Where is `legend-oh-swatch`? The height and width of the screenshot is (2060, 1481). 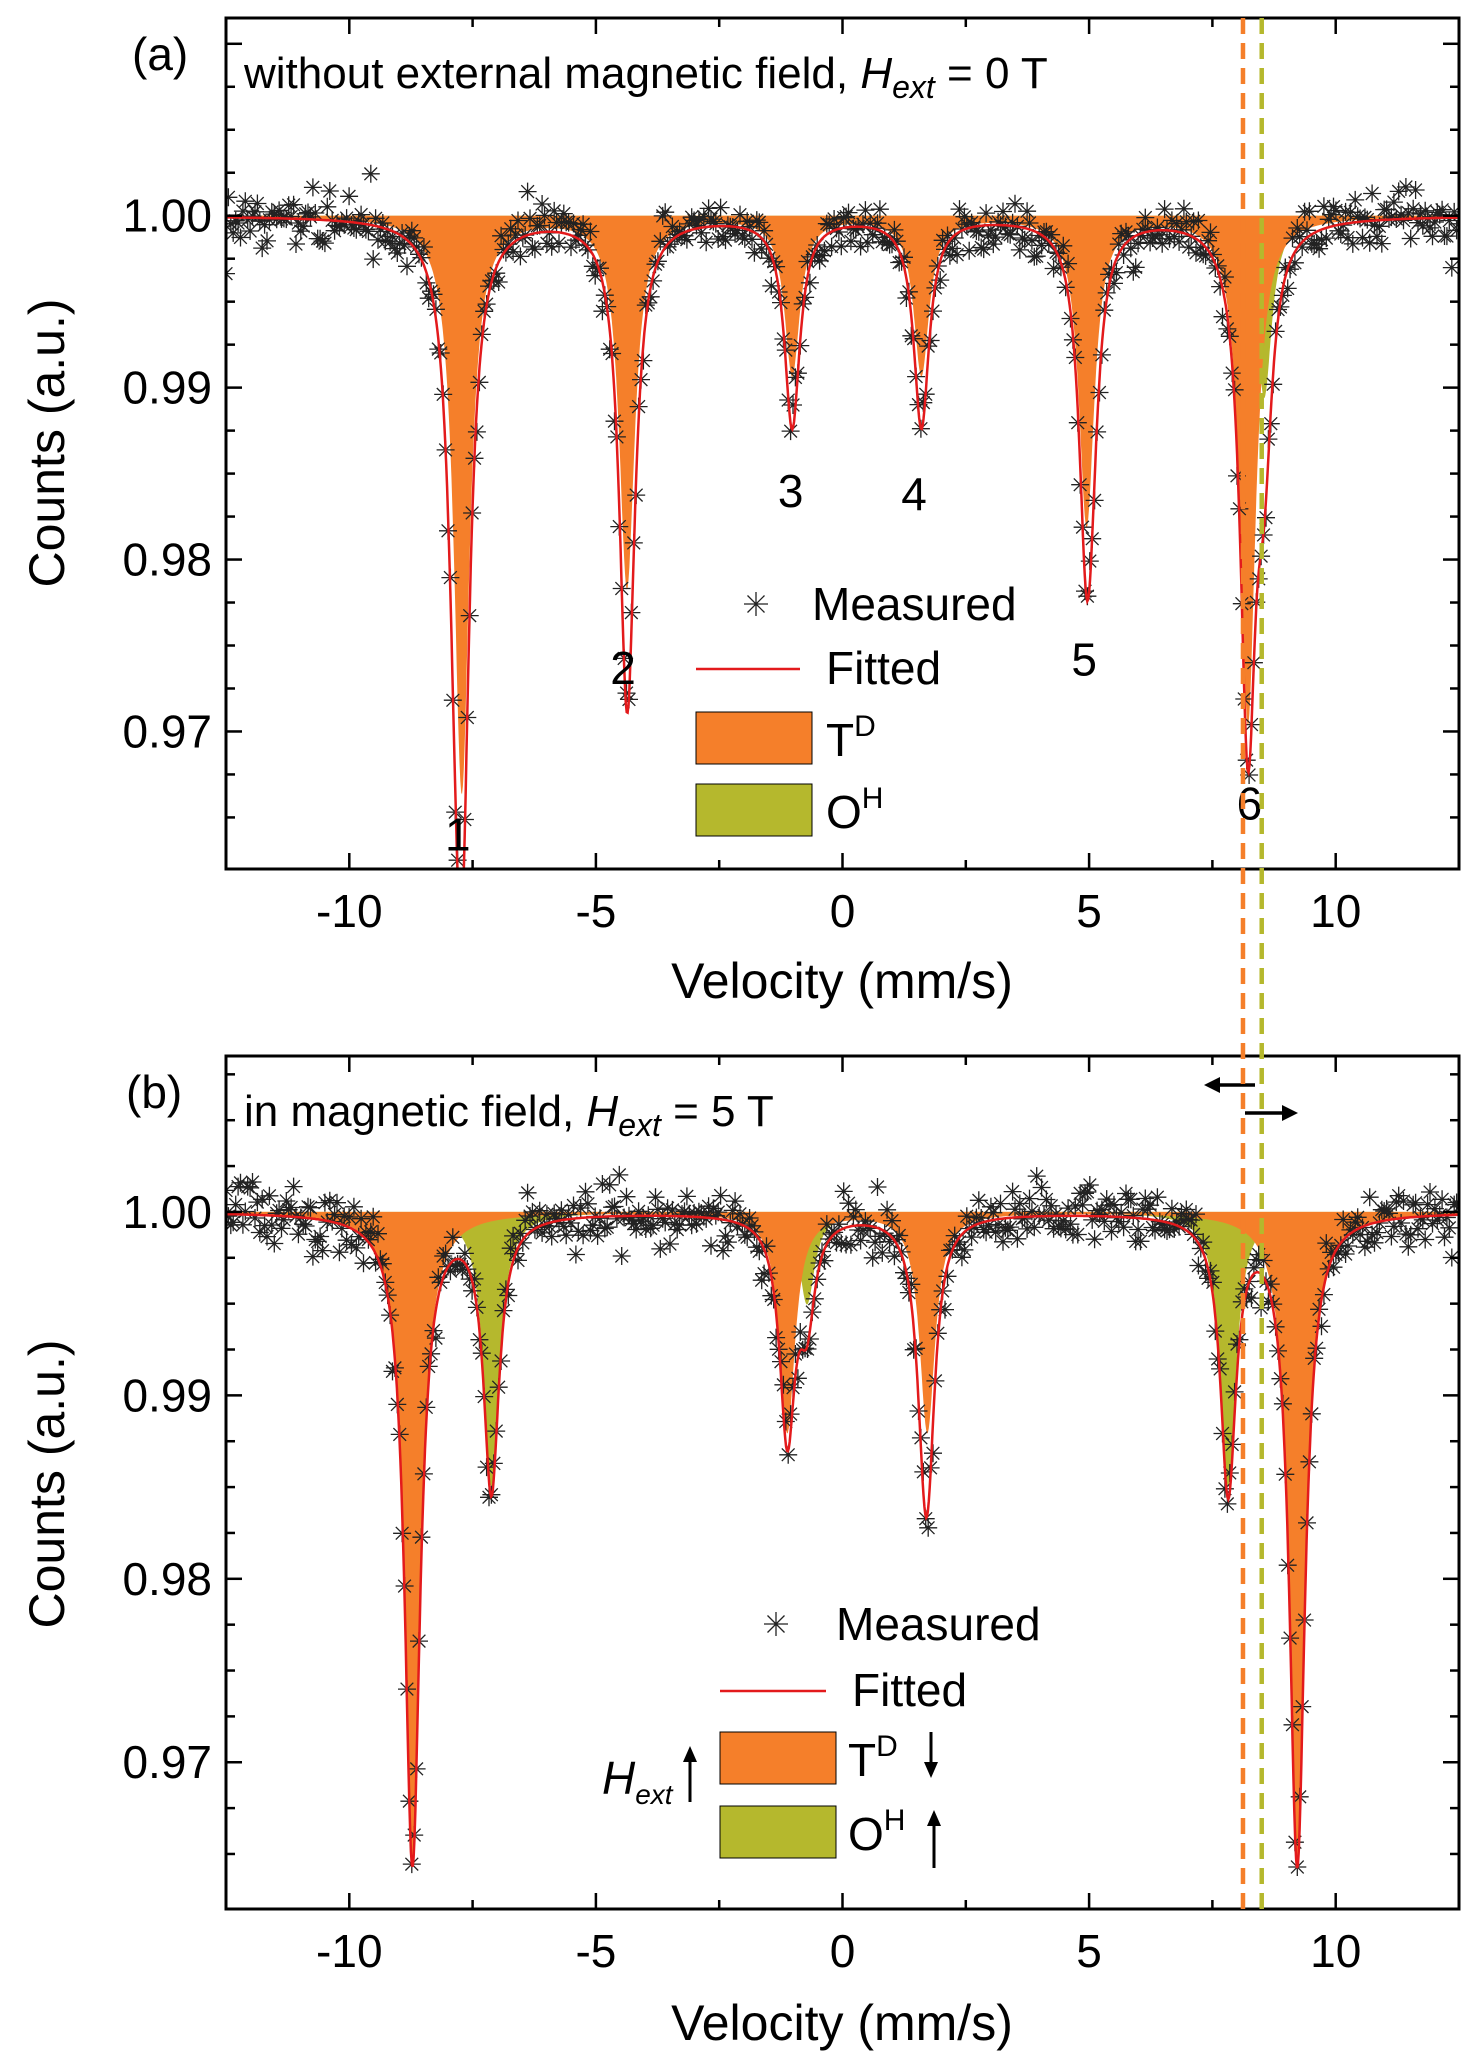
legend-oh-swatch is located at coordinates (754, 810).